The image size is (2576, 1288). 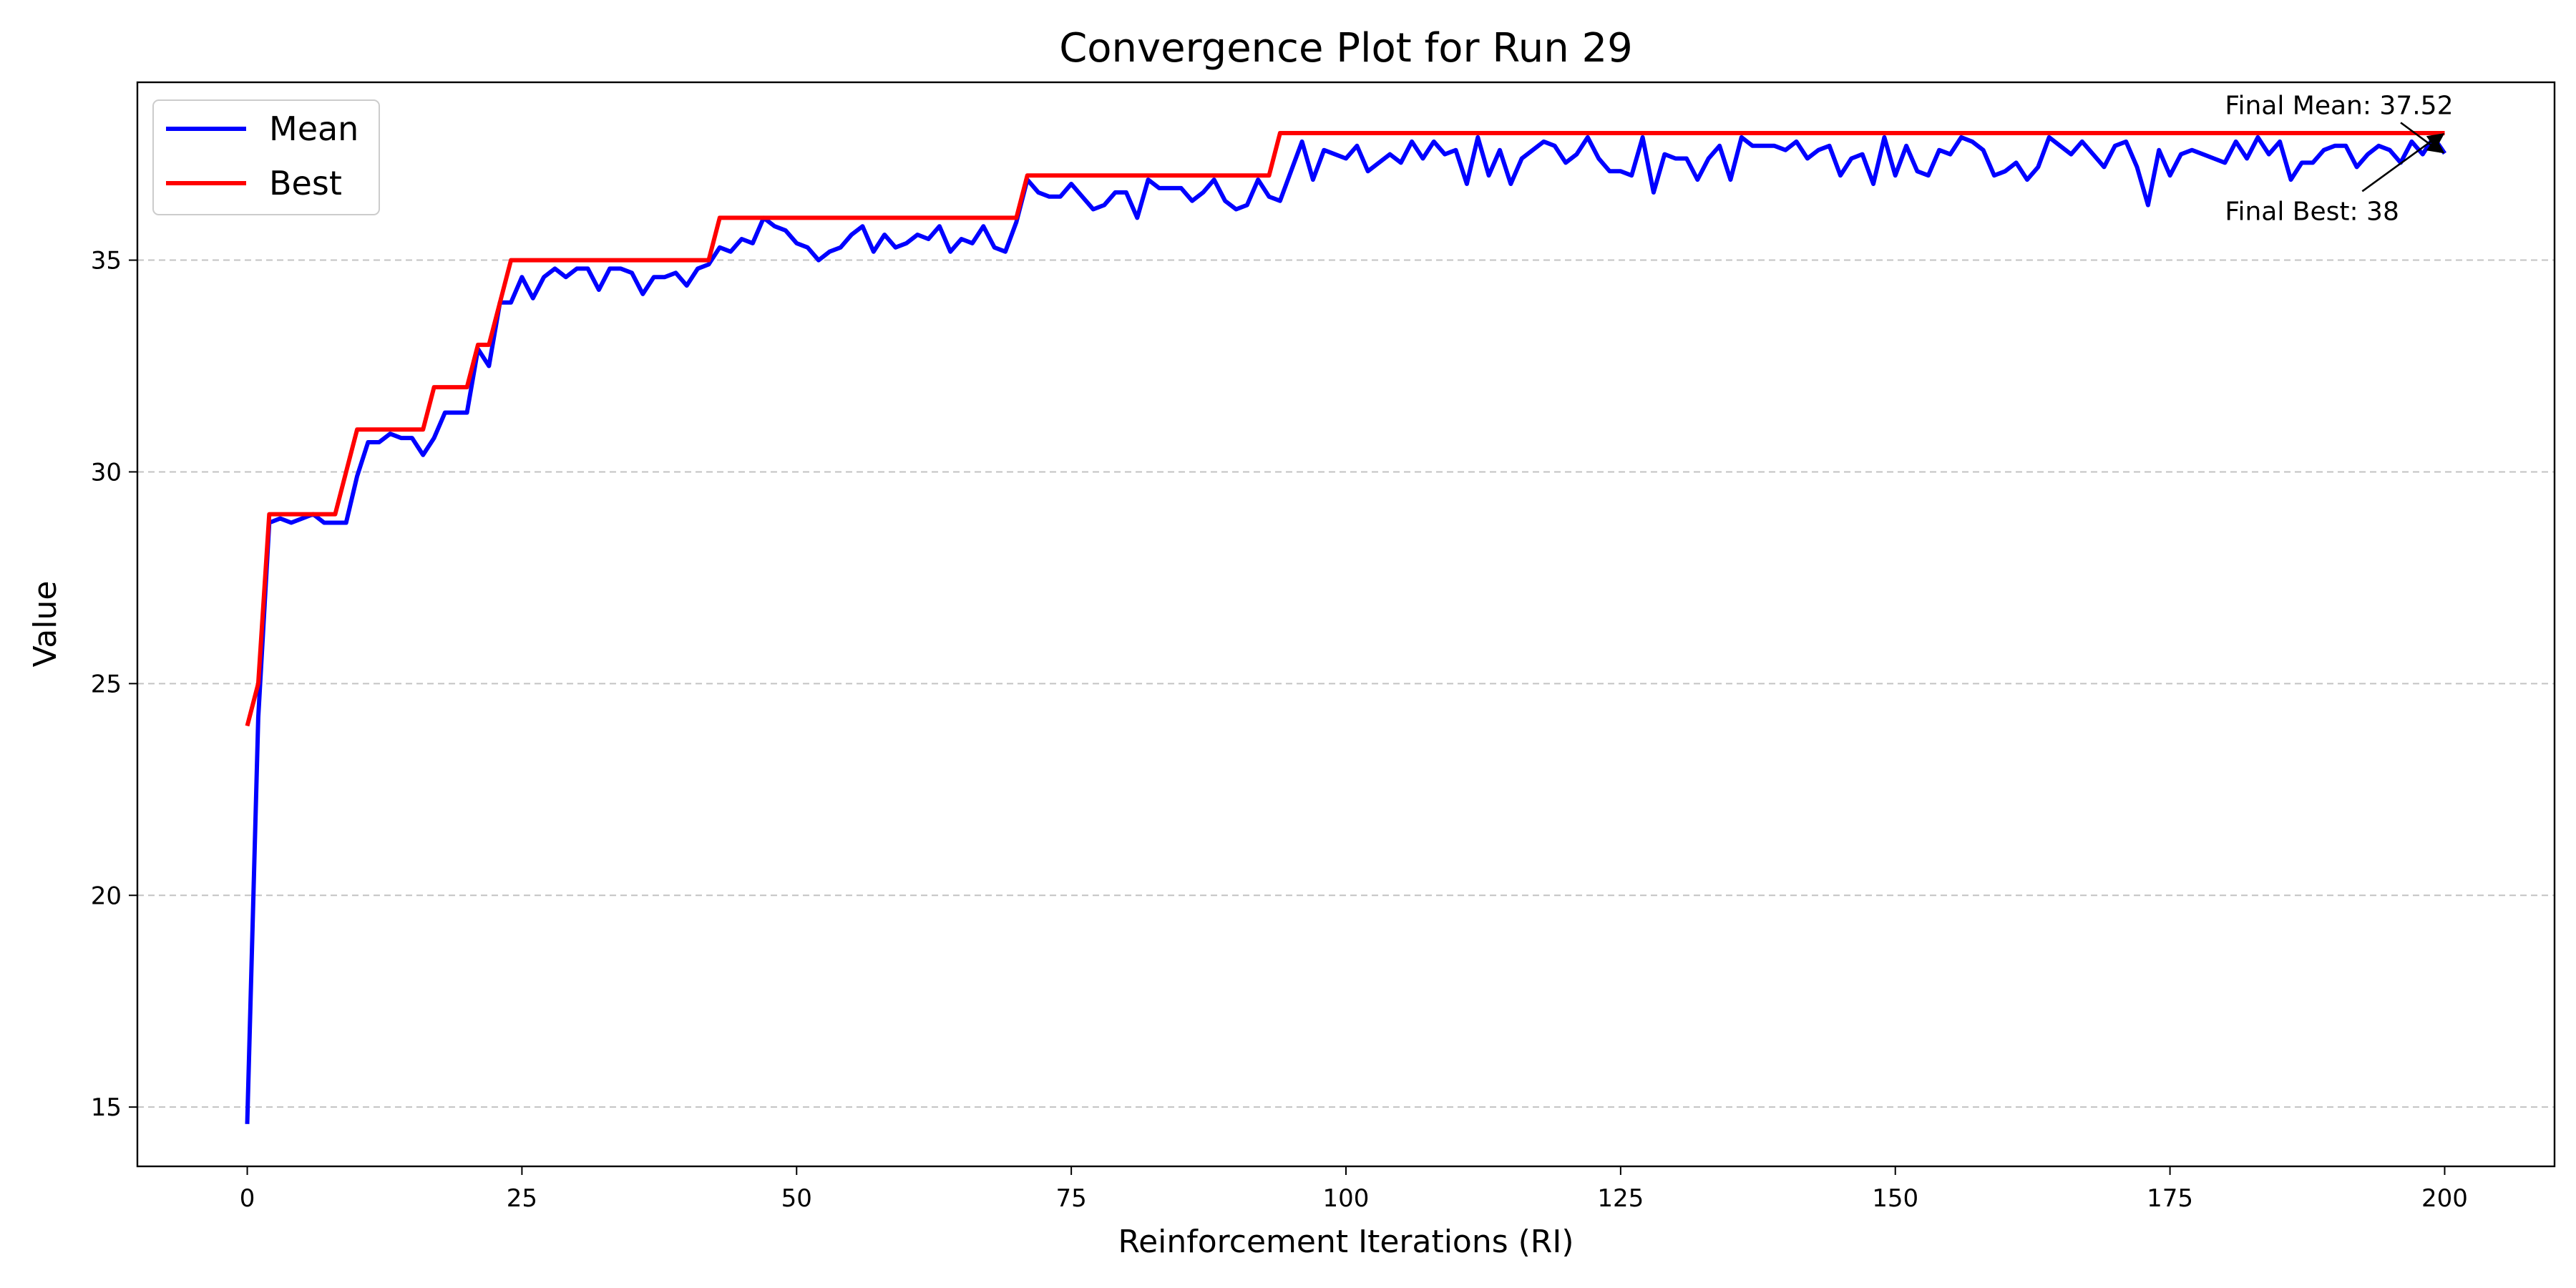 I want to click on y-axis-label: Value, so click(x=45, y=624).